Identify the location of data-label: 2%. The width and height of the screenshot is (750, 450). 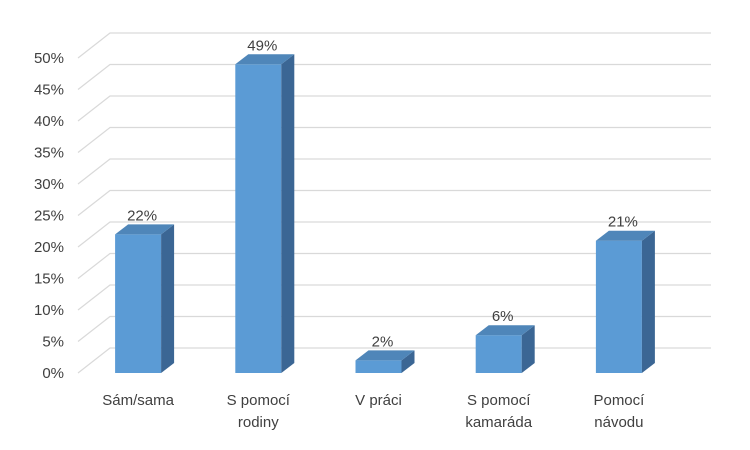
(383, 341).